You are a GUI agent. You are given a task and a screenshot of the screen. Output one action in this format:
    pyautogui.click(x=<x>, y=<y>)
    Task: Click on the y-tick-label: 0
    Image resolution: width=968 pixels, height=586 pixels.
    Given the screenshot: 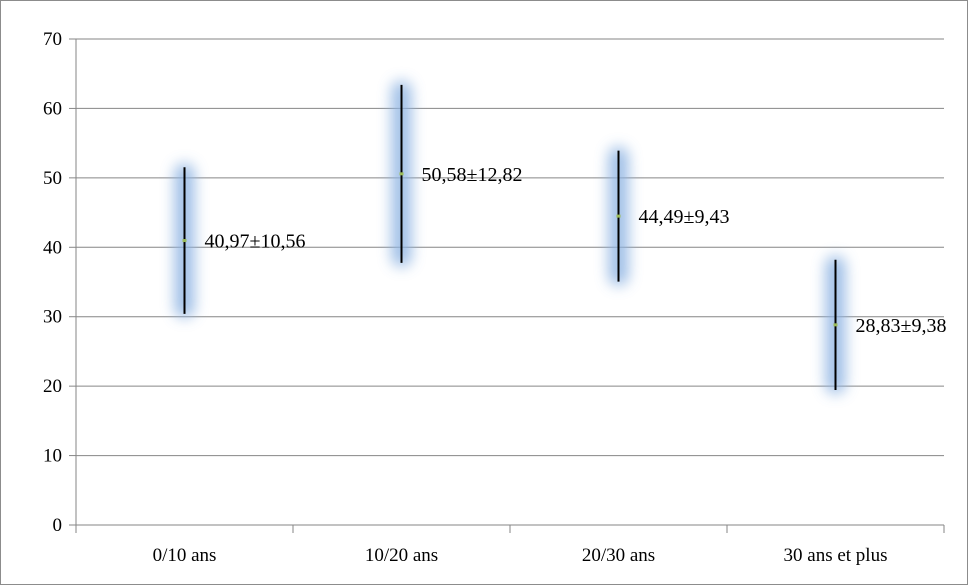 What is the action you would take?
    pyautogui.click(x=58, y=525)
    